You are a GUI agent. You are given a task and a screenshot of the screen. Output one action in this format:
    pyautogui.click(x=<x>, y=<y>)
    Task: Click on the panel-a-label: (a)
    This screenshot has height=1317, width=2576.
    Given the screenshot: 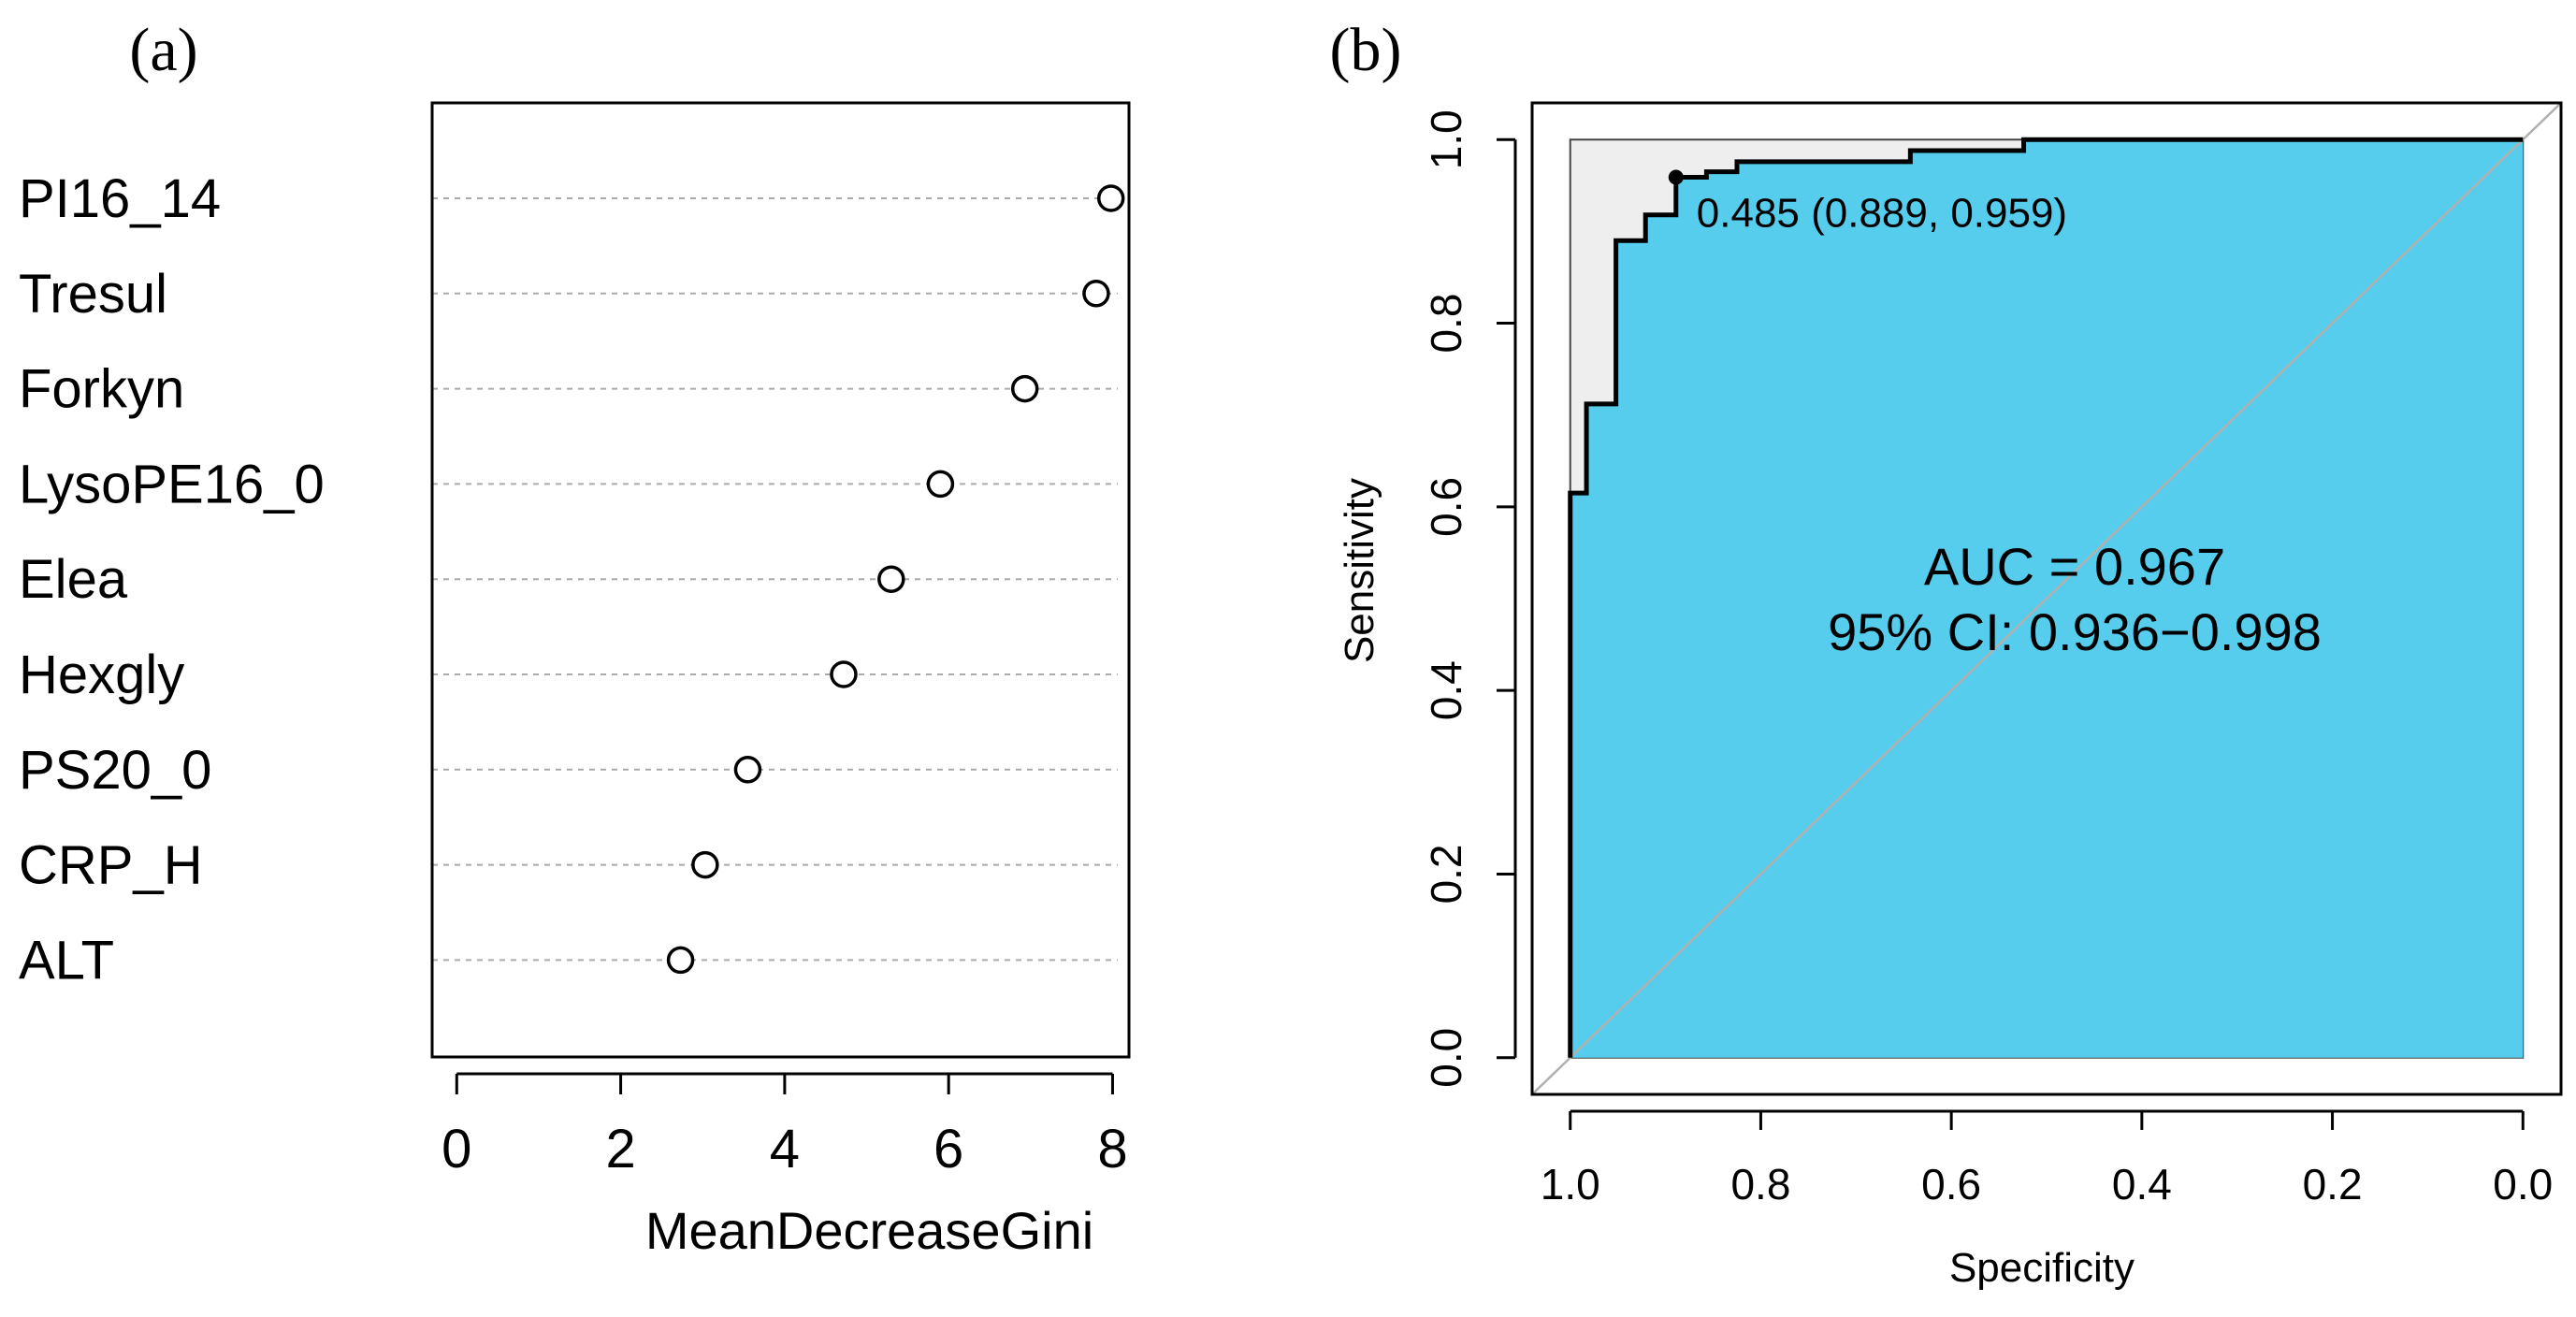 What is the action you would take?
    pyautogui.click(x=163, y=50)
    